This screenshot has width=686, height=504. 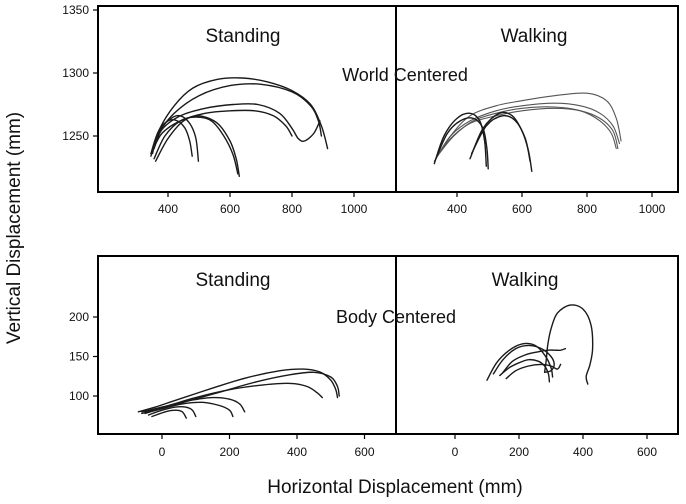 I want to click on y-tick-label: 1300, so click(x=75, y=73).